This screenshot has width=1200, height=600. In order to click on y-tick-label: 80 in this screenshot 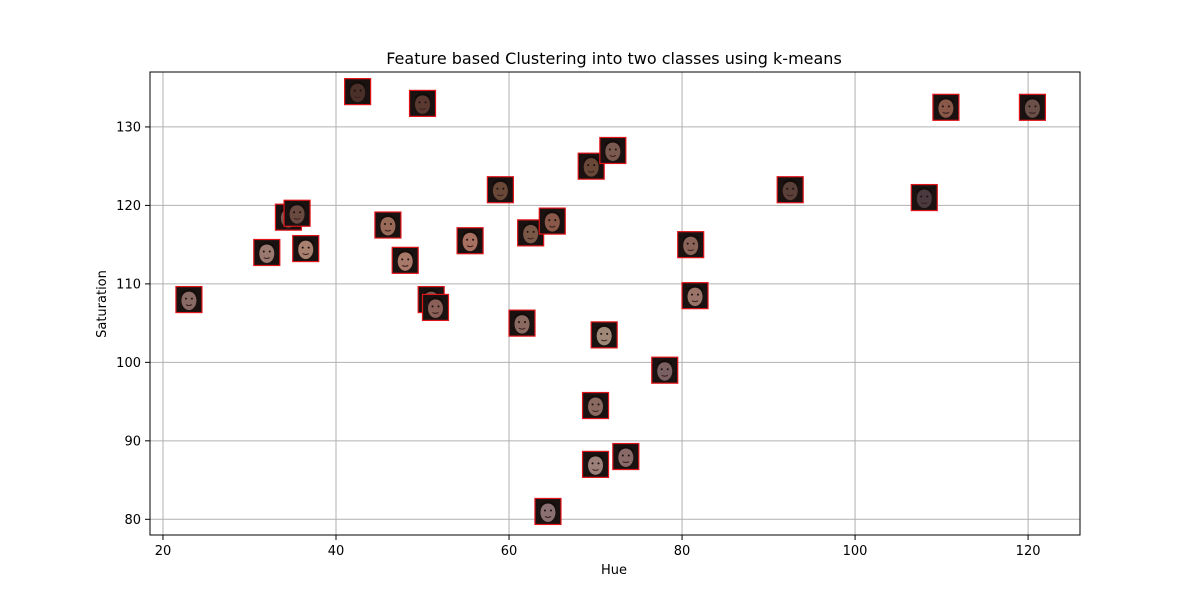, I will do `click(132, 520)`.